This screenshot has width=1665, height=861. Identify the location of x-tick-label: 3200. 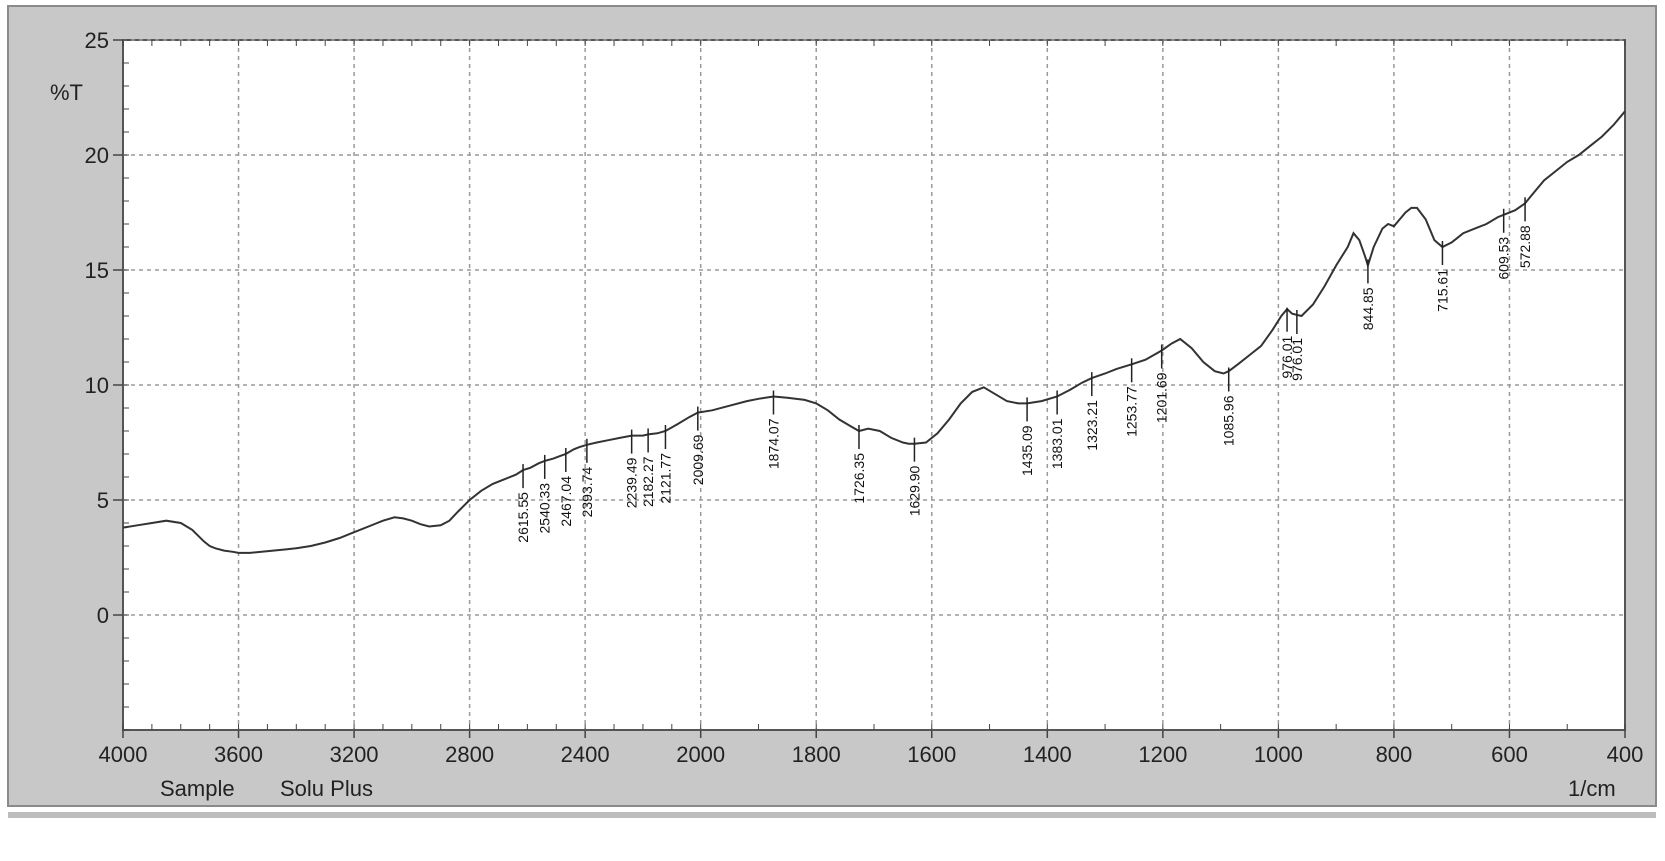
(354, 754).